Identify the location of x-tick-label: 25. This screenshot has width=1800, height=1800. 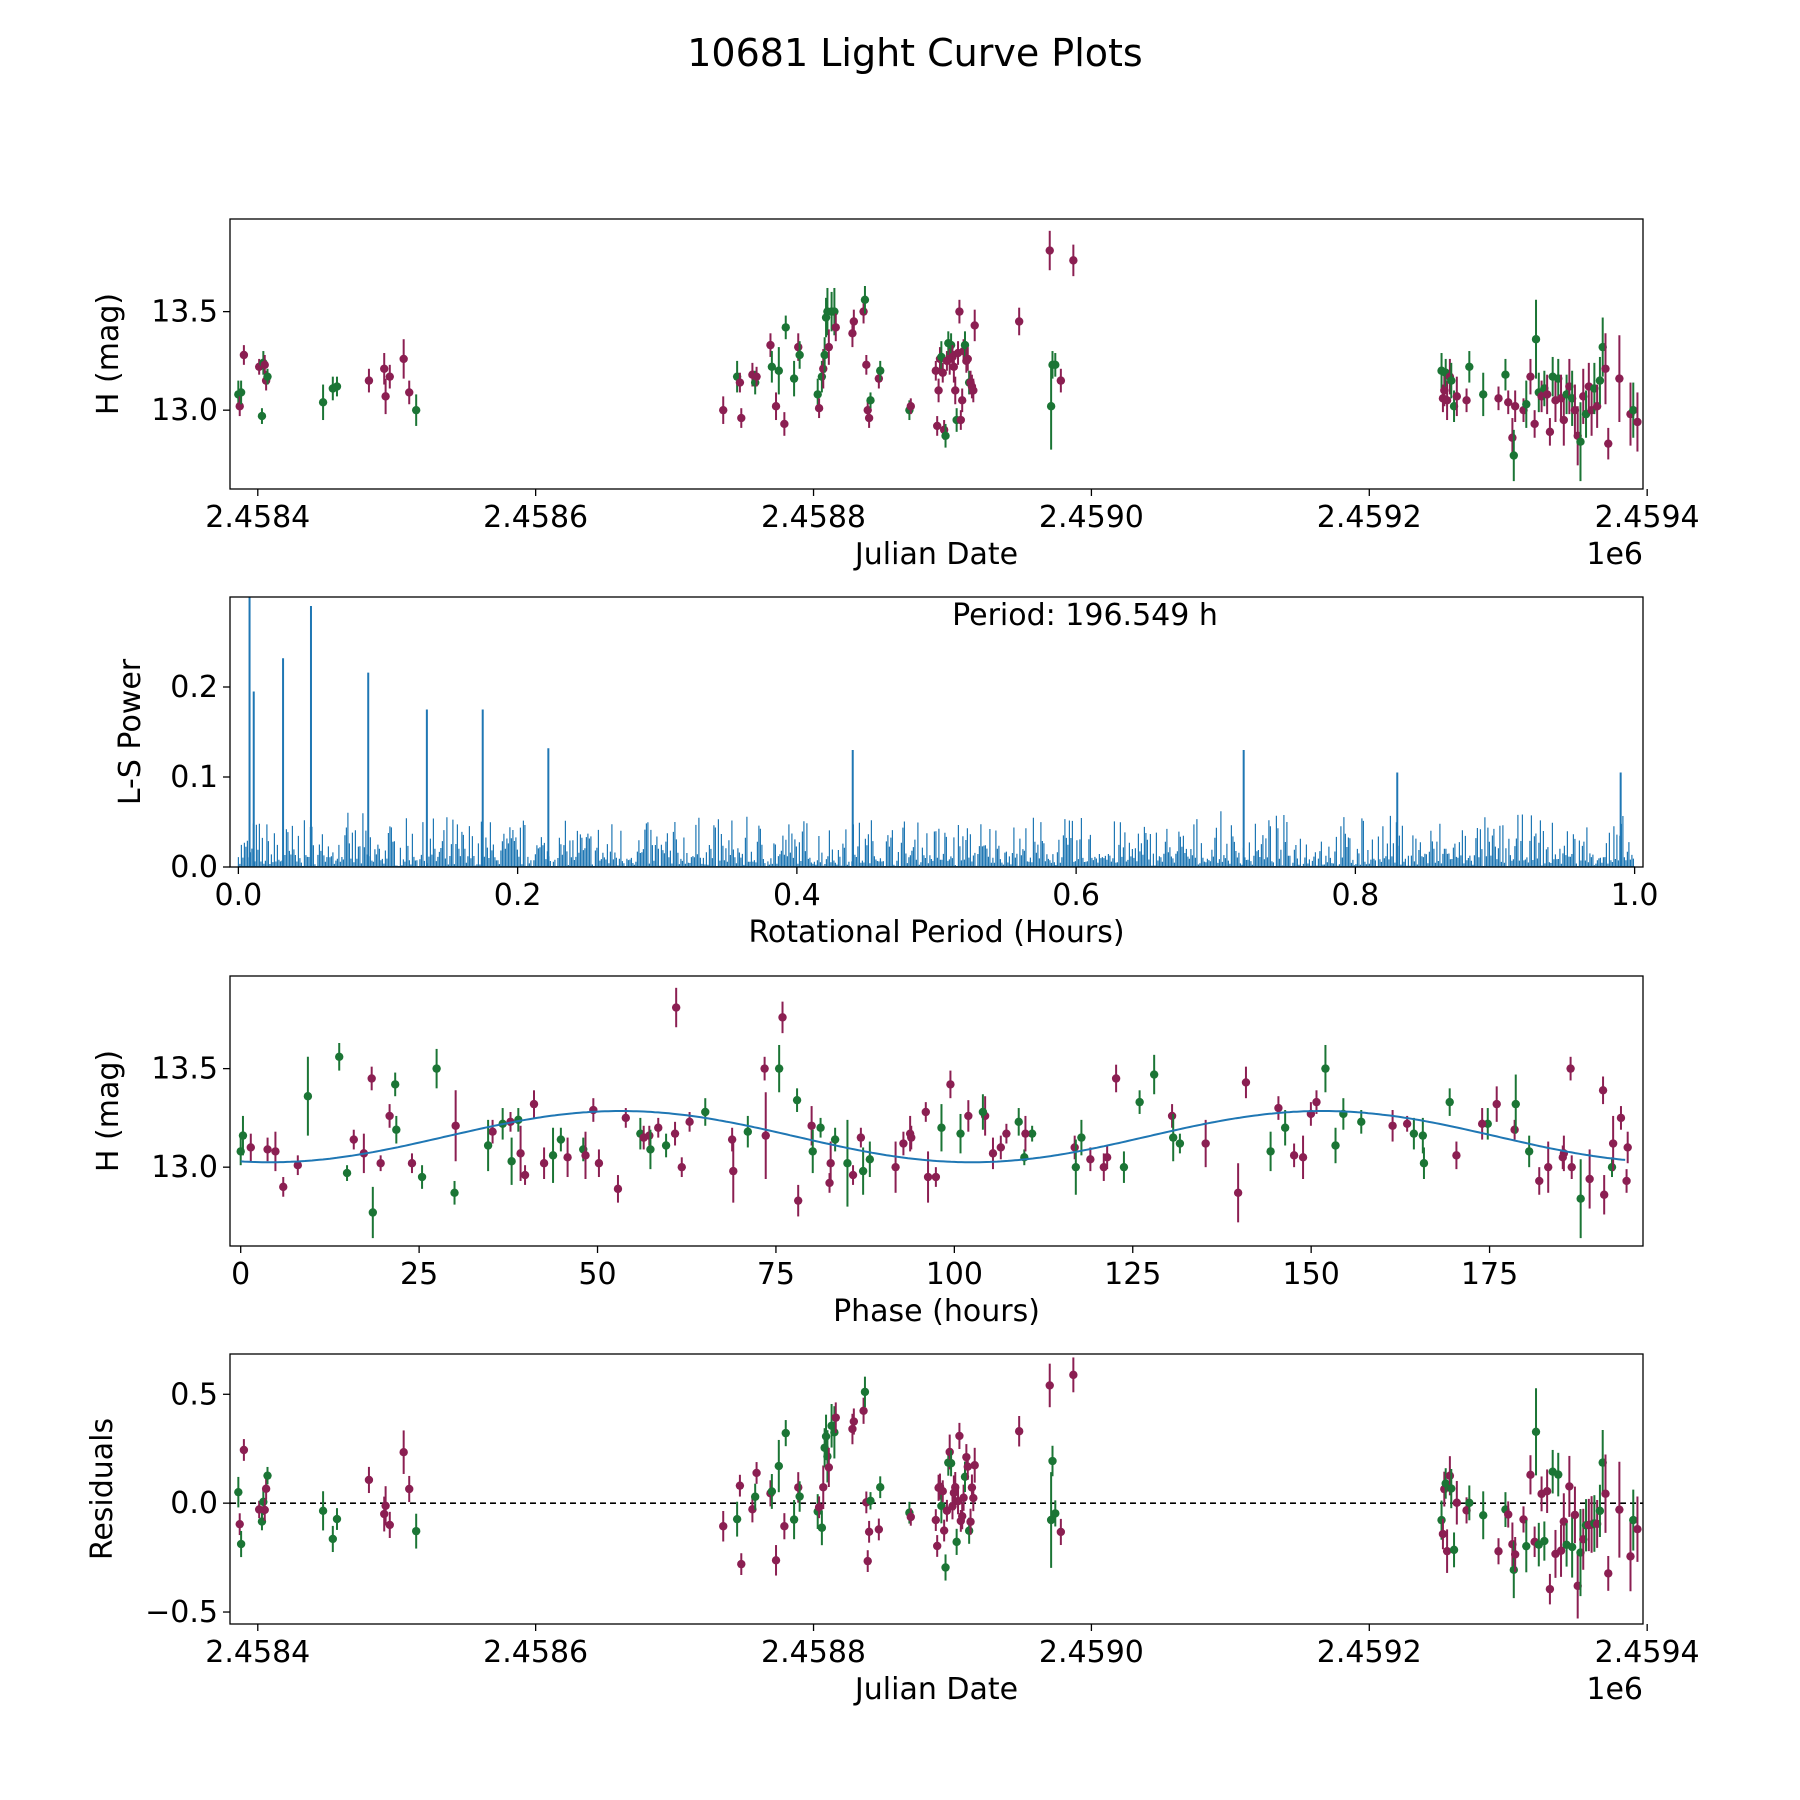
(419, 1274).